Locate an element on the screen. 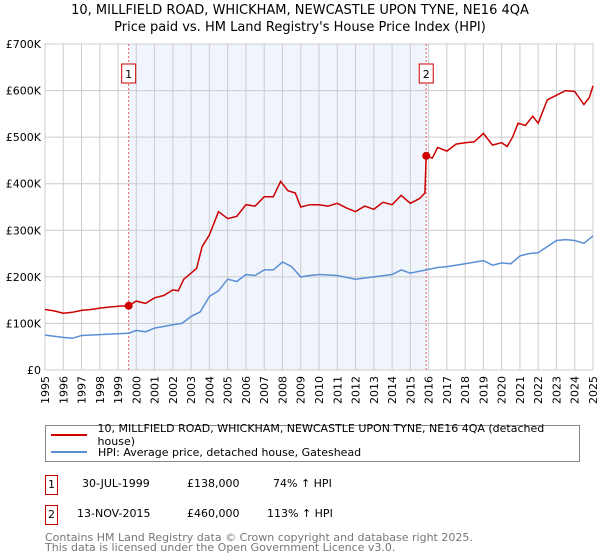 The height and width of the screenshot is (560, 600). x-tick-label: 2018 is located at coordinates (465, 390).